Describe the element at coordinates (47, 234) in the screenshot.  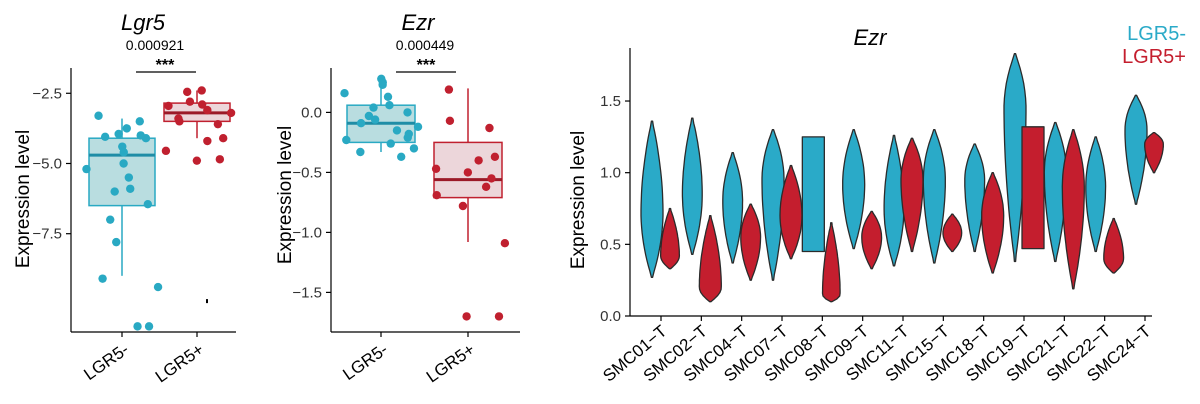
I see `y-tick-label: −7.5` at that location.